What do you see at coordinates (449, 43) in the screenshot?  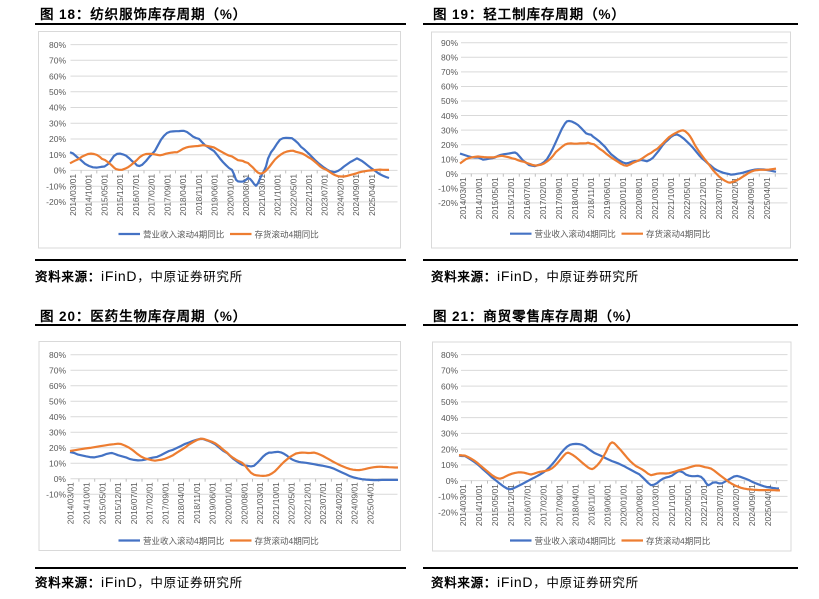 I see `svg-text: 90%` at bounding box center [449, 43].